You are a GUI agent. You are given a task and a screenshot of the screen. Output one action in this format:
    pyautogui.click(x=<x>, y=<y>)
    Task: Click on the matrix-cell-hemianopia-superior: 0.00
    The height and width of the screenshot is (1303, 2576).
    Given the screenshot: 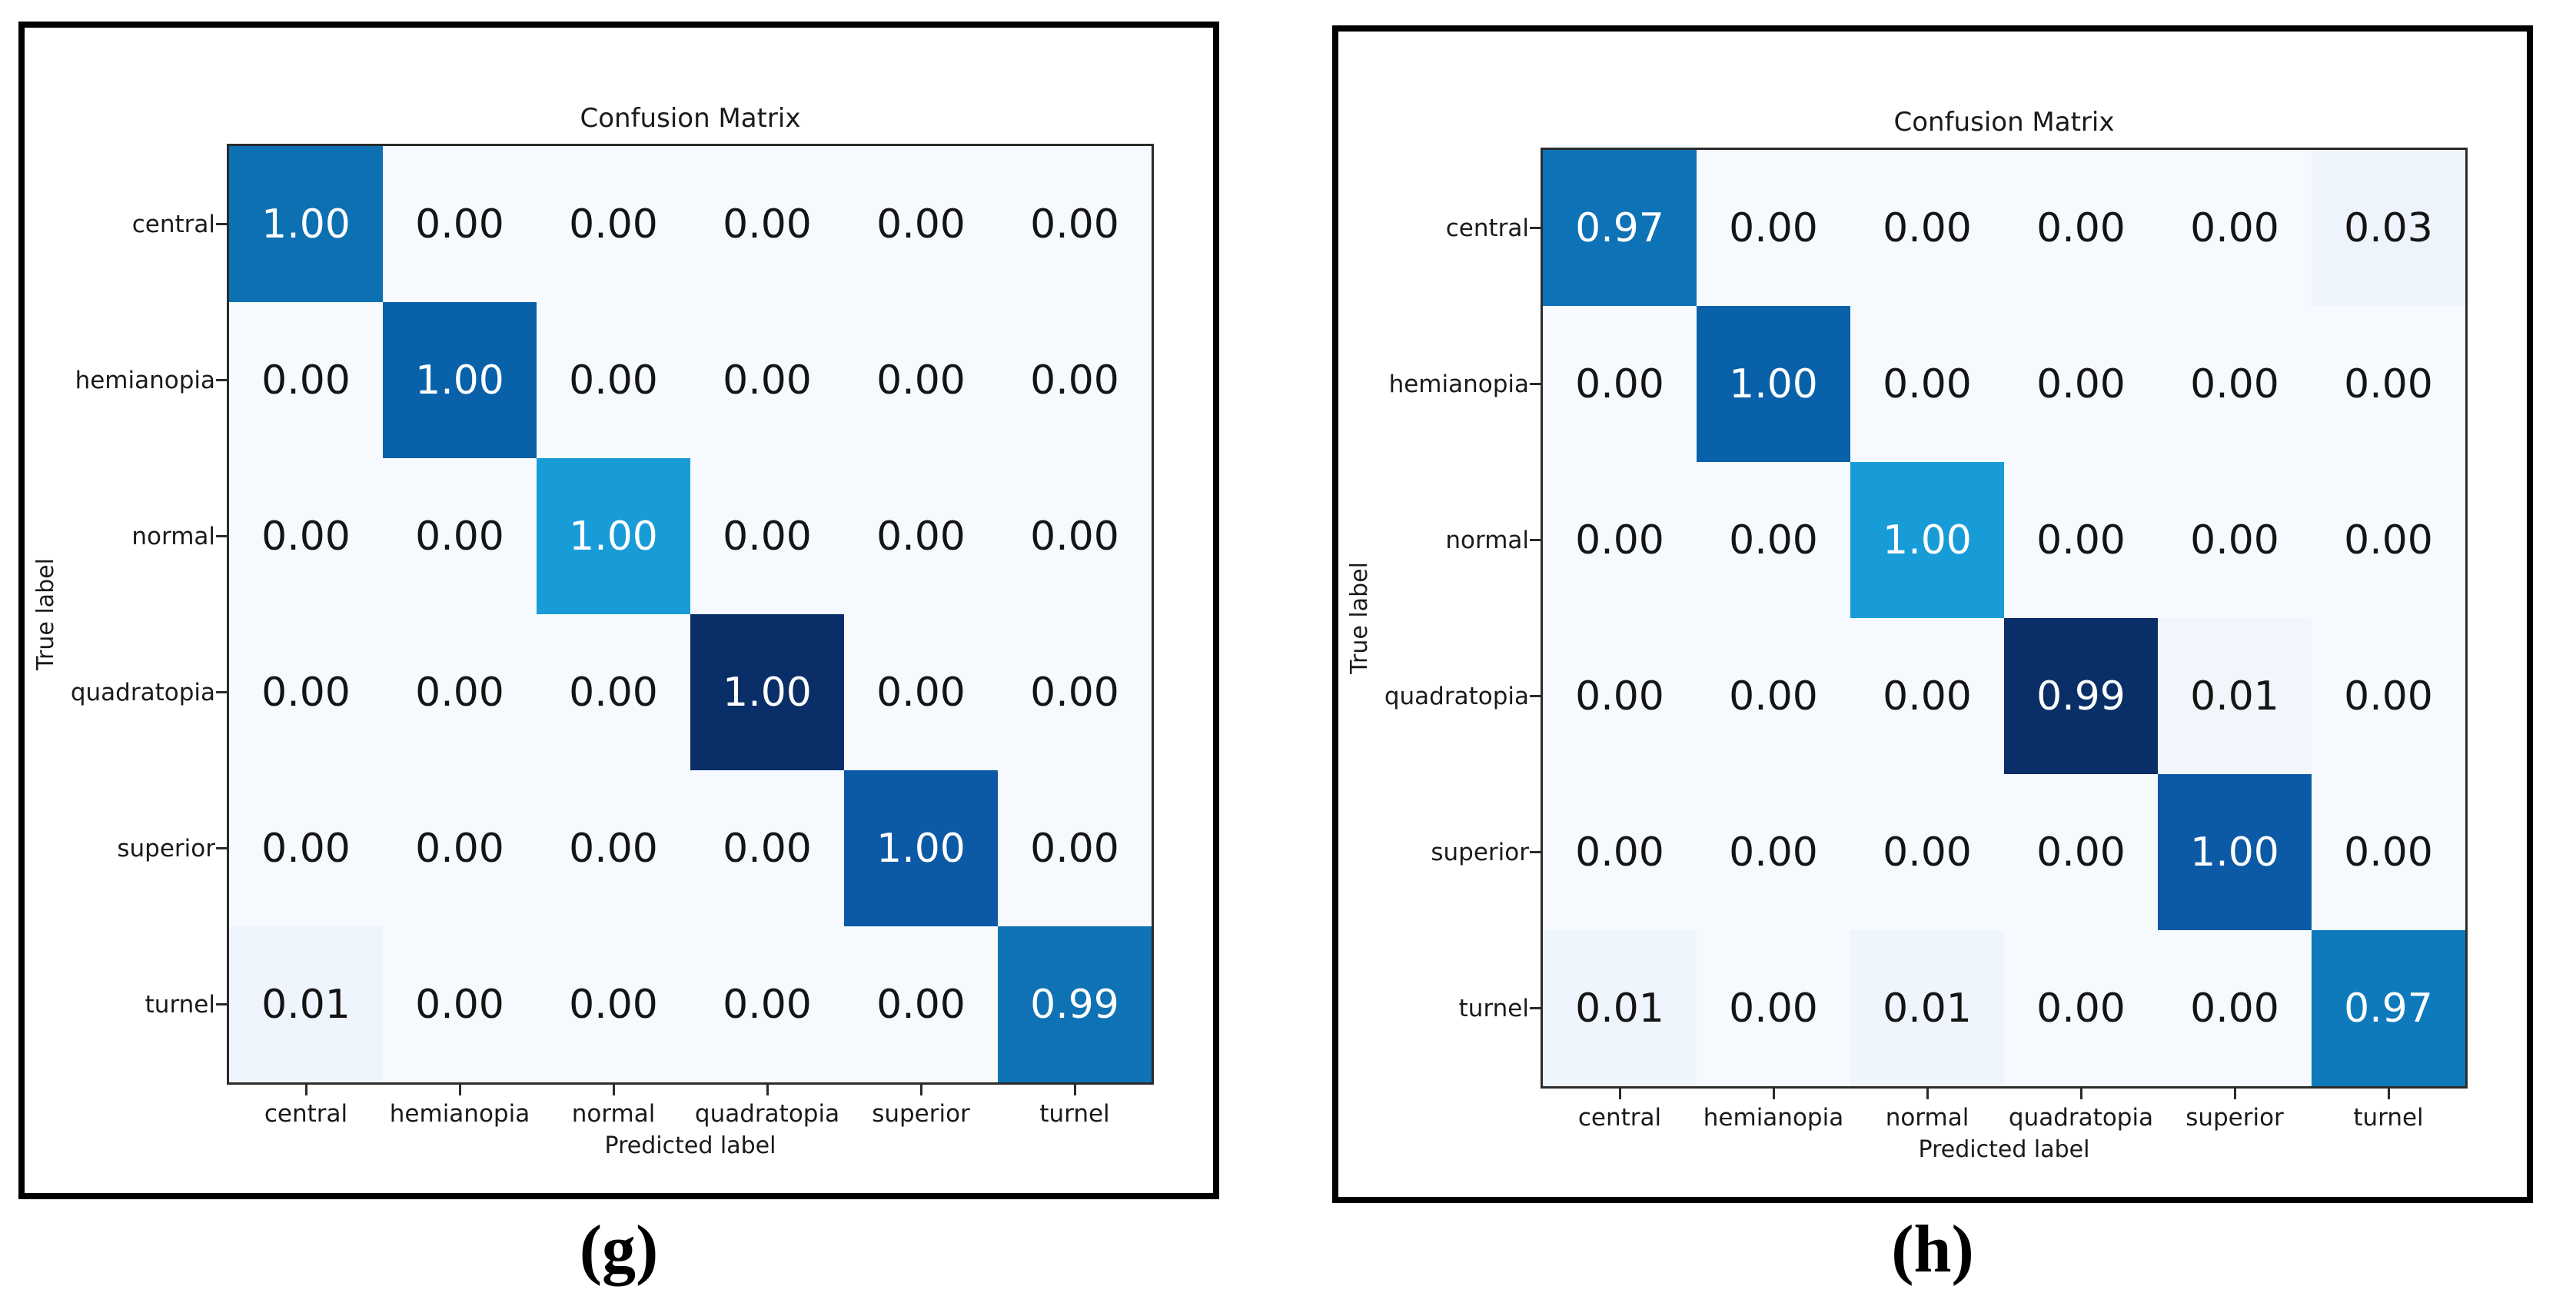 What is the action you would take?
    pyautogui.click(x=2235, y=384)
    